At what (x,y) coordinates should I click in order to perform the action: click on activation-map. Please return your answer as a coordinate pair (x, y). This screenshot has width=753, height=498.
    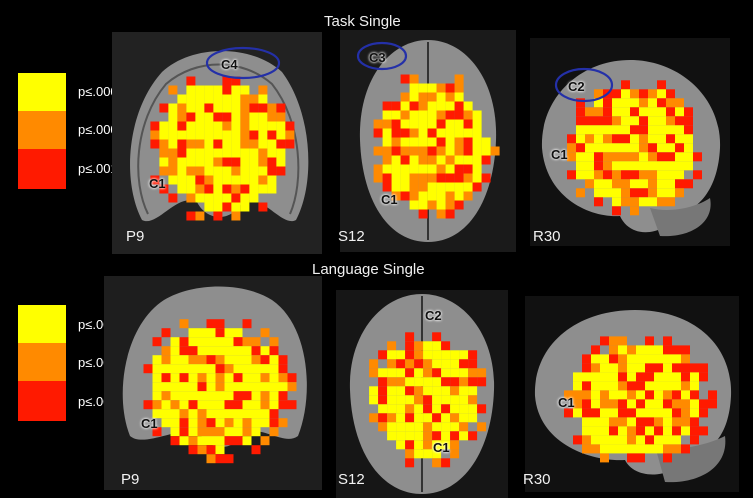
    Looking at the image, I should click on (634, 148).